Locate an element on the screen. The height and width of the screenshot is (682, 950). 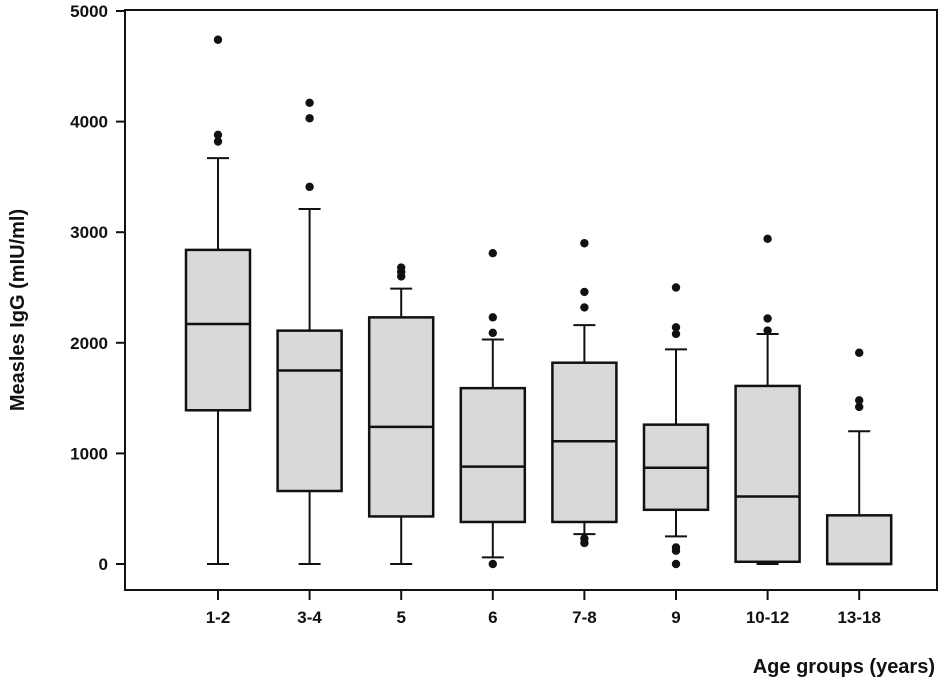
x-tick-label: 7-8 is located at coordinates (584, 617).